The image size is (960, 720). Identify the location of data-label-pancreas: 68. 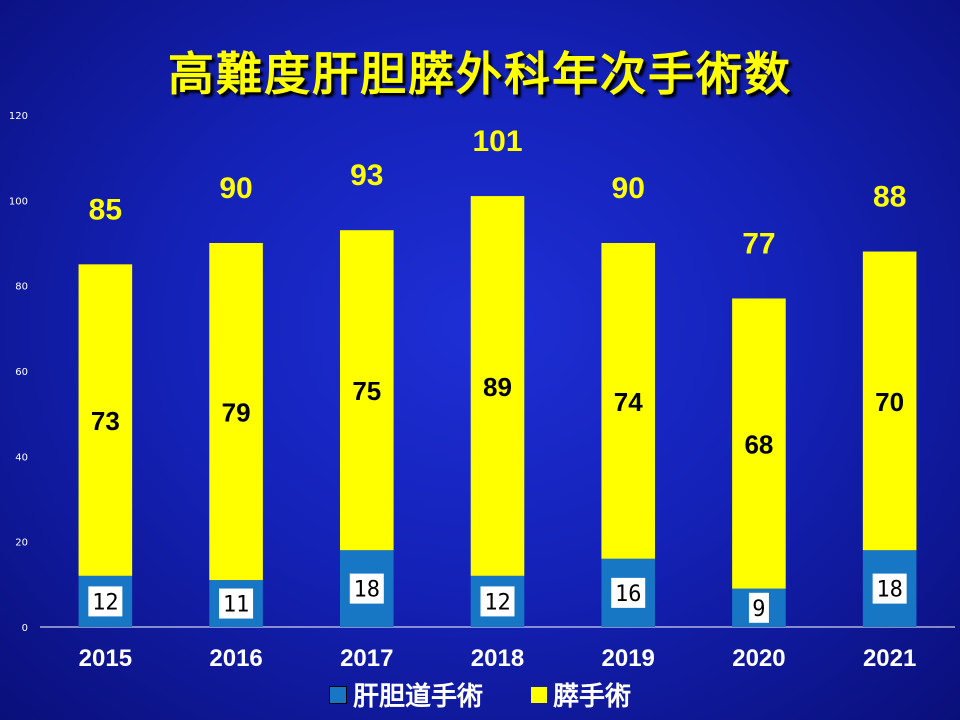
(758, 445).